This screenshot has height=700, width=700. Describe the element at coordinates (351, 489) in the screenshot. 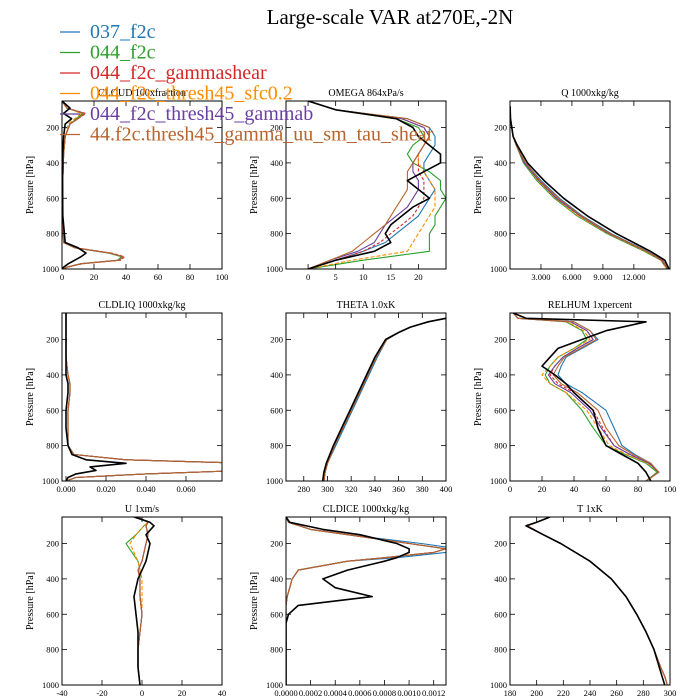

I see `x-tick-label: 320` at that location.